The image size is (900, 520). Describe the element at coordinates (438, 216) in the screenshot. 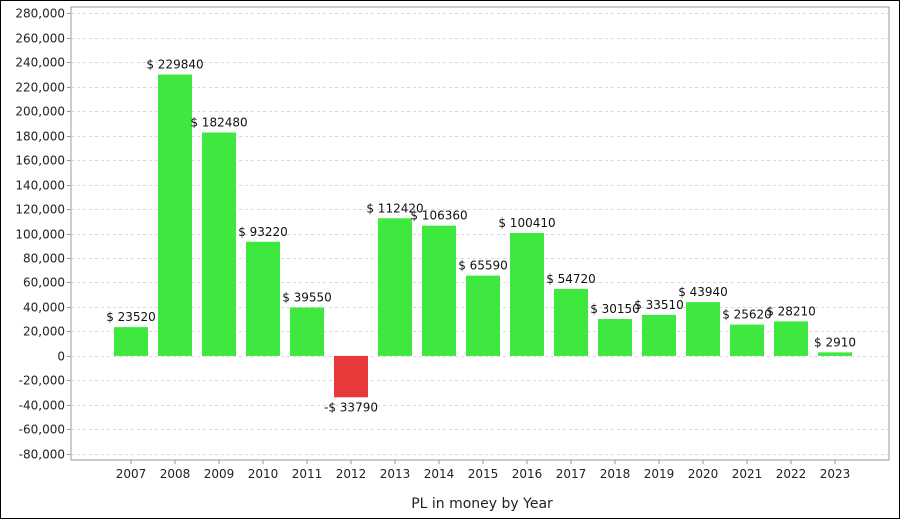

I see `data-label-2014: $ 106360` at that location.